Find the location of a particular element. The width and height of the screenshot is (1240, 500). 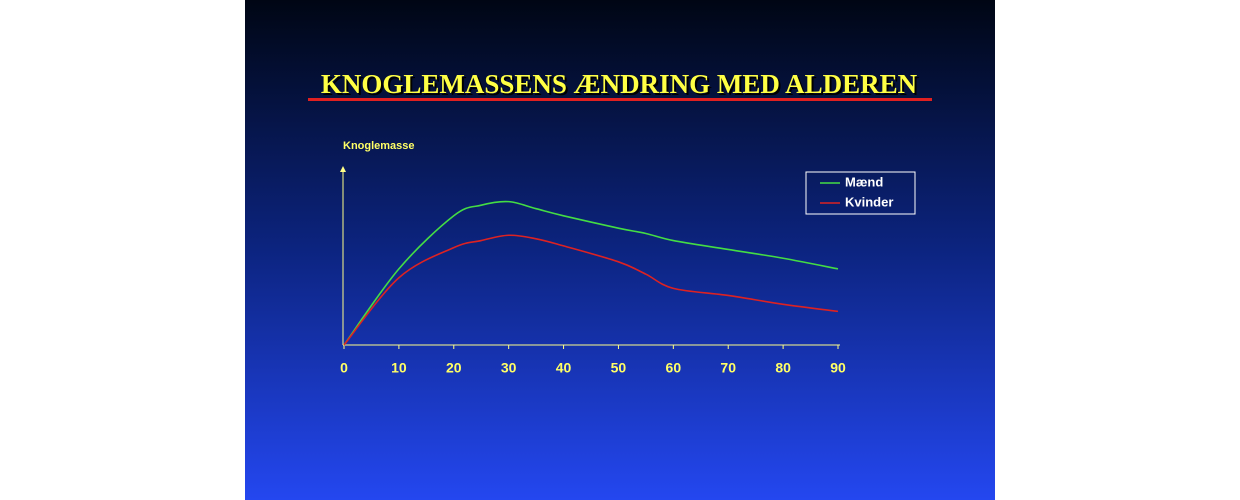

title-underline is located at coordinates (620, 99).